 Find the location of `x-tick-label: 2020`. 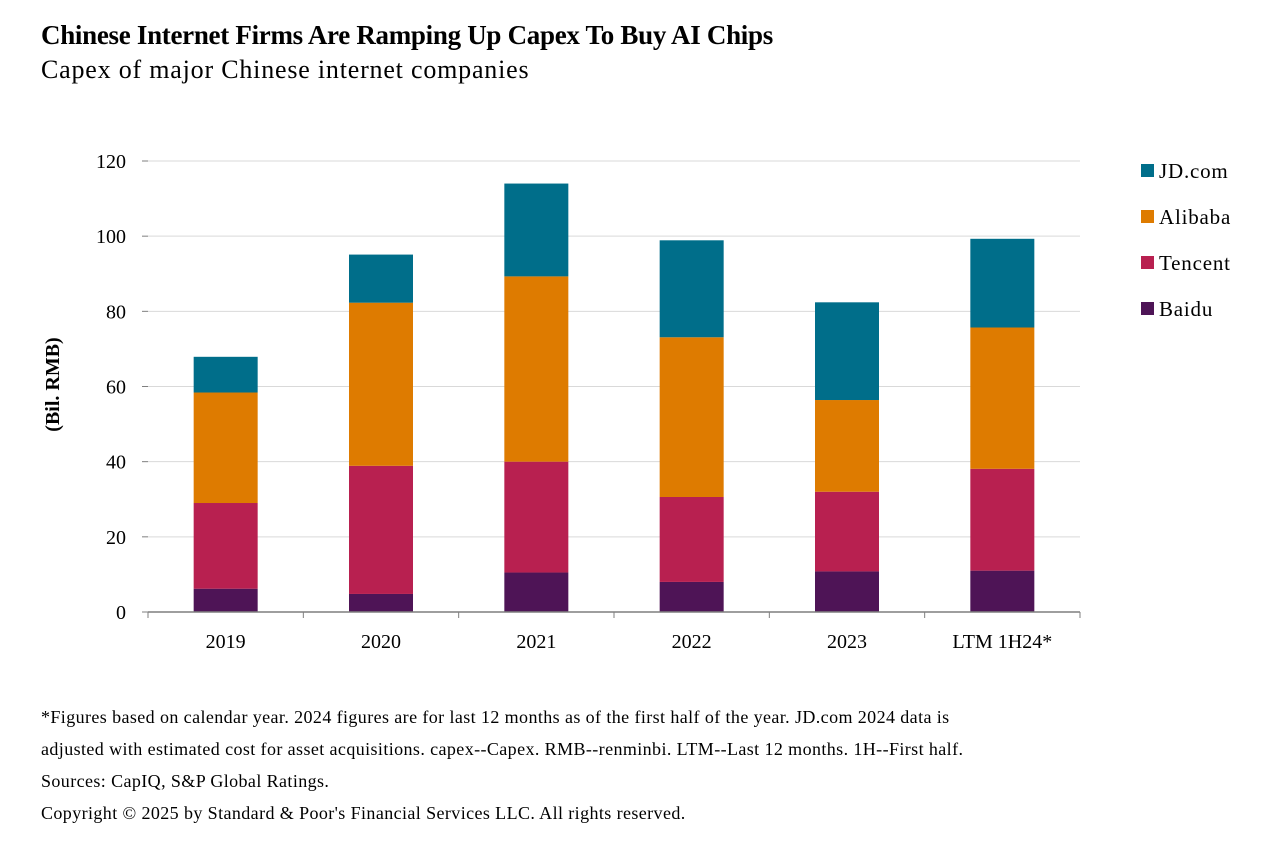

x-tick-label: 2020 is located at coordinates (381, 642).